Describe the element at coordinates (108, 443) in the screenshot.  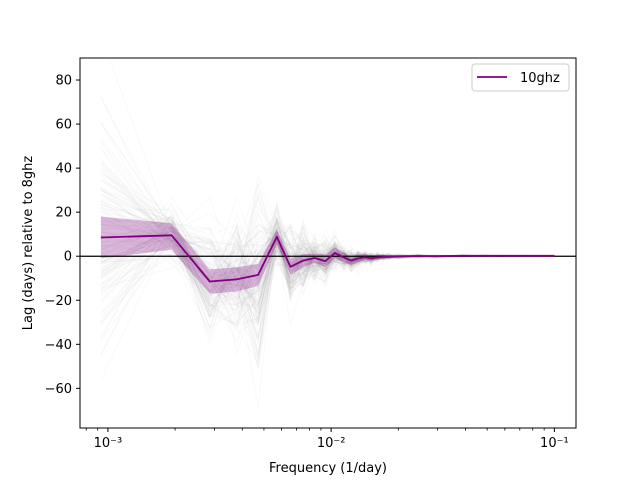
I see `x-tick-label: 10⁻³` at that location.